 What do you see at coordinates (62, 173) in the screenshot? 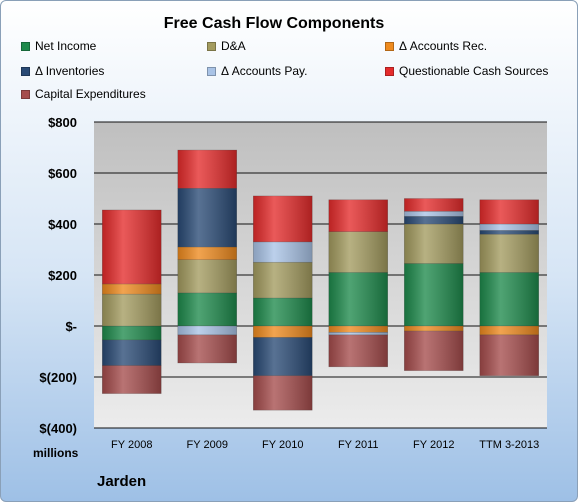
I see `y-tick-label: $600` at bounding box center [62, 173].